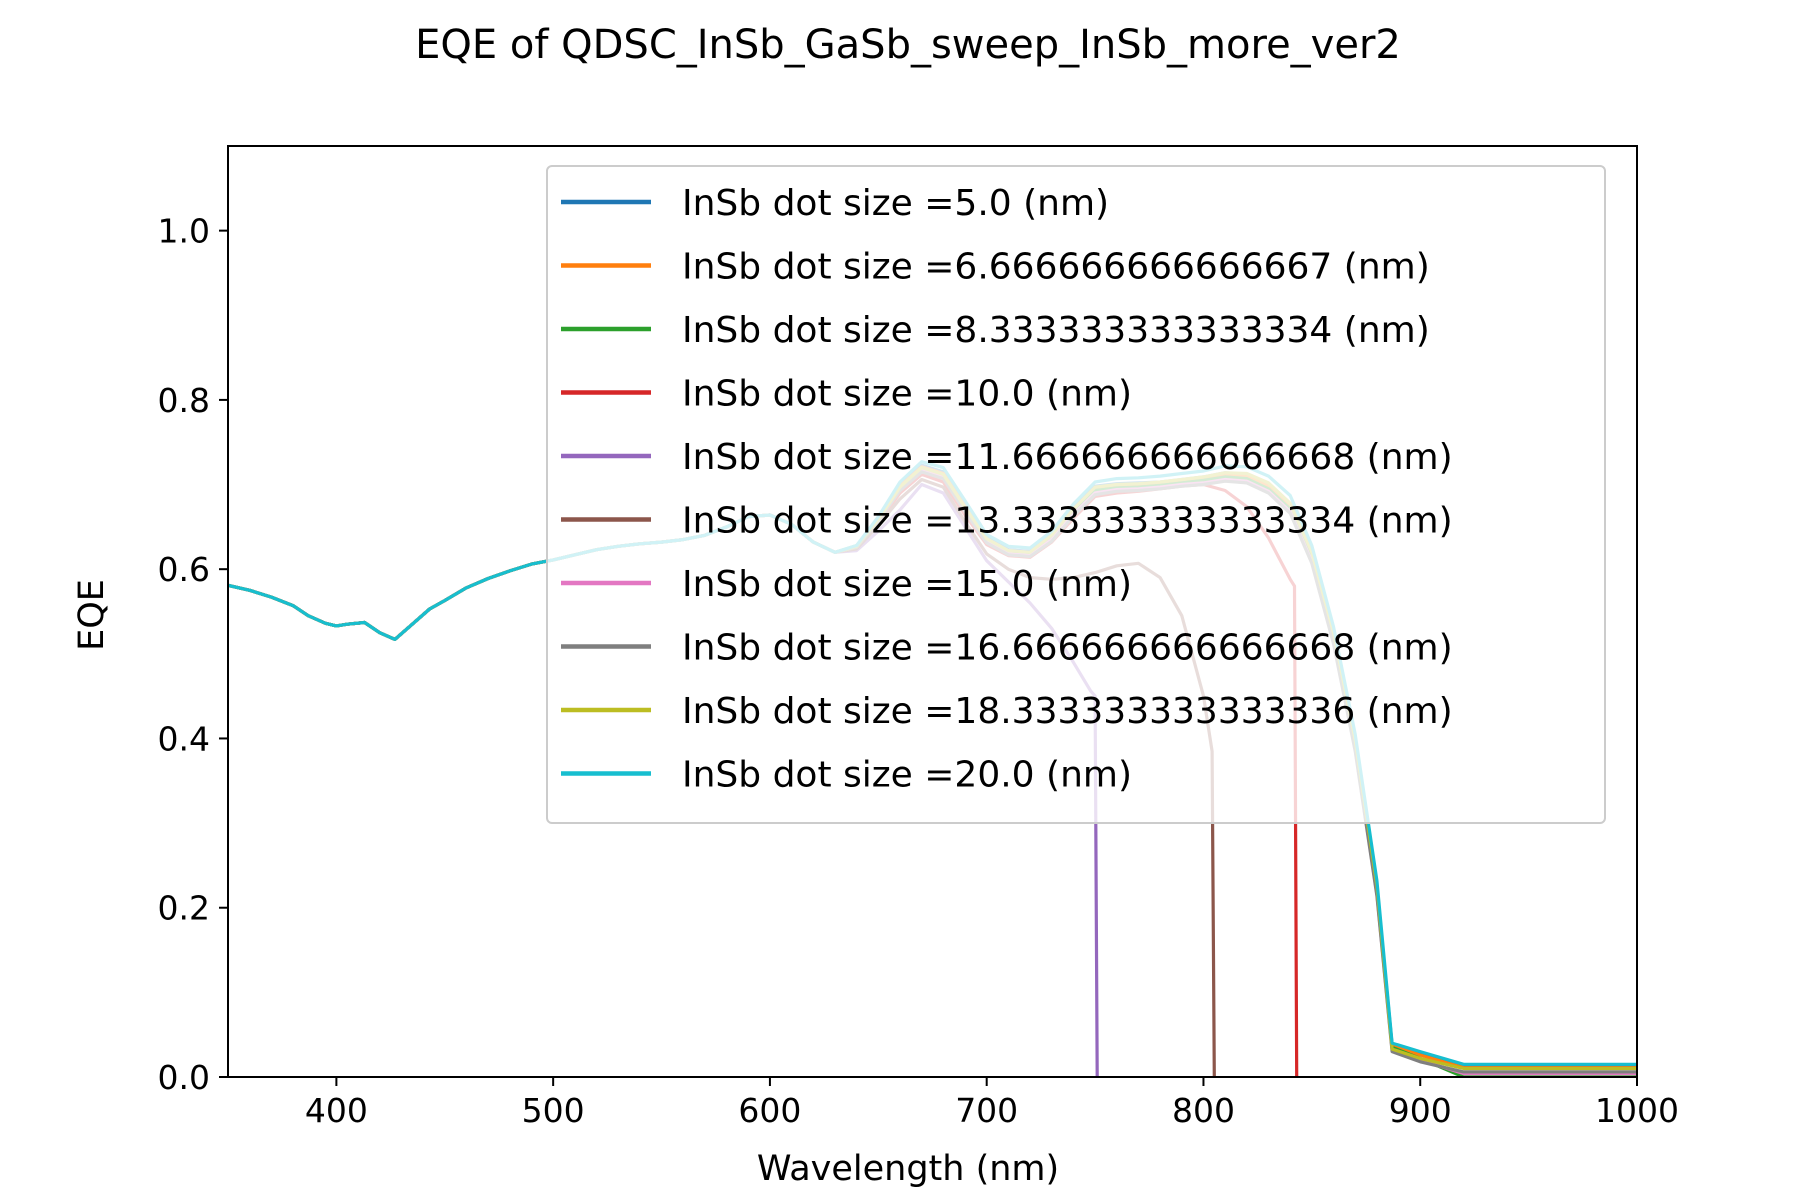 The width and height of the screenshot is (1800, 1200). Describe the element at coordinates (908, 1169) in the screenshot. I see `x-axis-label: Wavelength (nm)` at that location.